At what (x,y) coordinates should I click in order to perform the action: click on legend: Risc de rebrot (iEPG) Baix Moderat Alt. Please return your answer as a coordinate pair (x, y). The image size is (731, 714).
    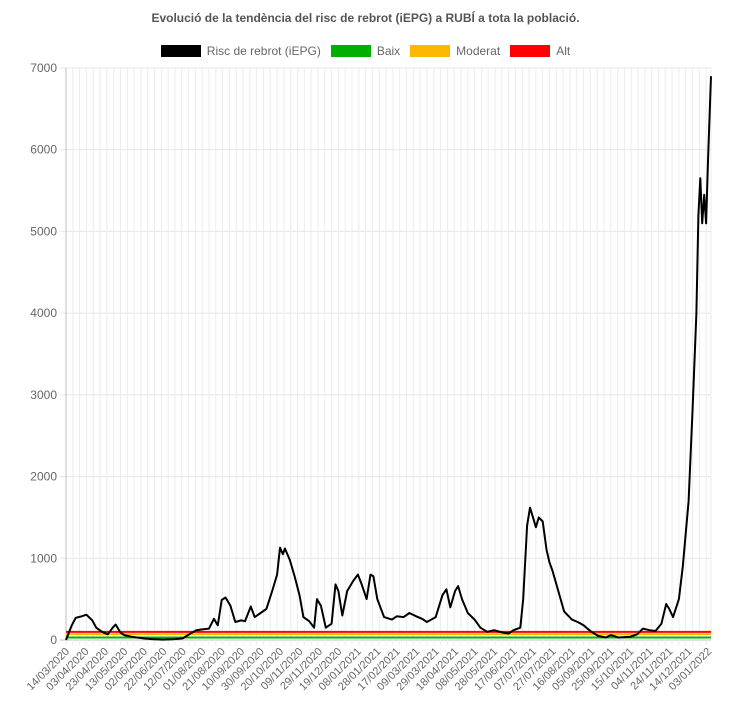
    Looking at the image, I should click on (365, 51).